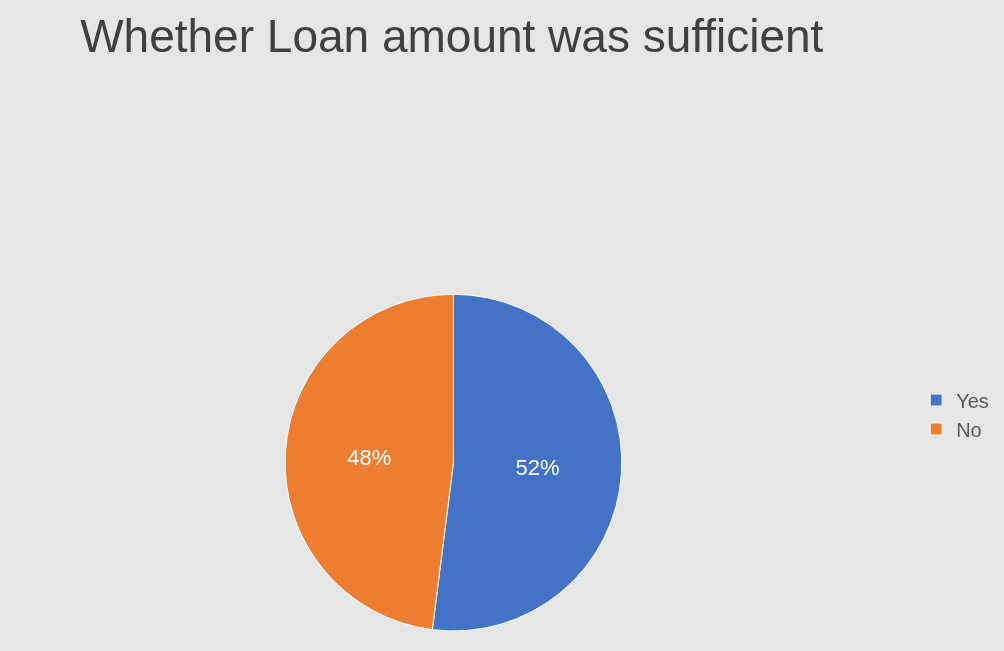 The height and width of the screenshot is (651, 1004). What do you see at coordinates (369, 457) in the screenshot?
I see `data-label: 48%` at bounding box center [369, 457].